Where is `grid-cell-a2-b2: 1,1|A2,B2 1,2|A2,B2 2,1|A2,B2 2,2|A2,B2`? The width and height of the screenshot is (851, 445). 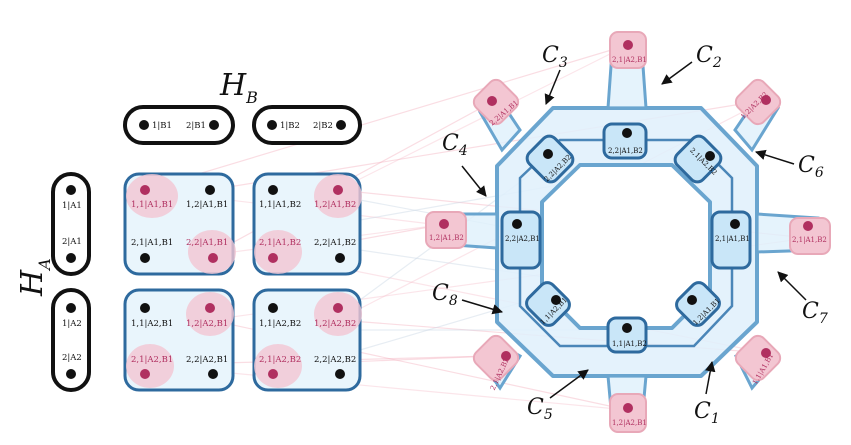 grid-cell-a2-b2: 1,1|A2,B2 1,2|A2,B2 2,1|A2,B2 2,2|A2,B2 is located at coordinates (307, 340).